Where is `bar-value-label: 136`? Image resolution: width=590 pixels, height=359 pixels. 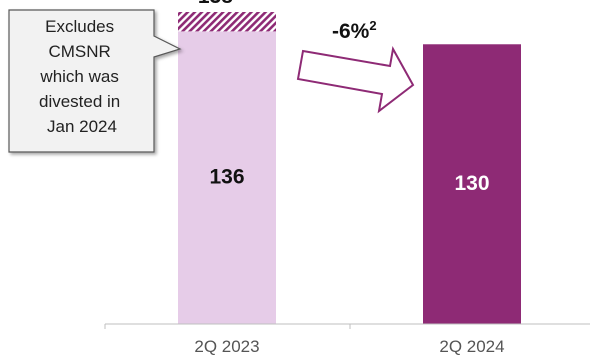 bar-value-label: 136 is located at coordinates (226, 177).